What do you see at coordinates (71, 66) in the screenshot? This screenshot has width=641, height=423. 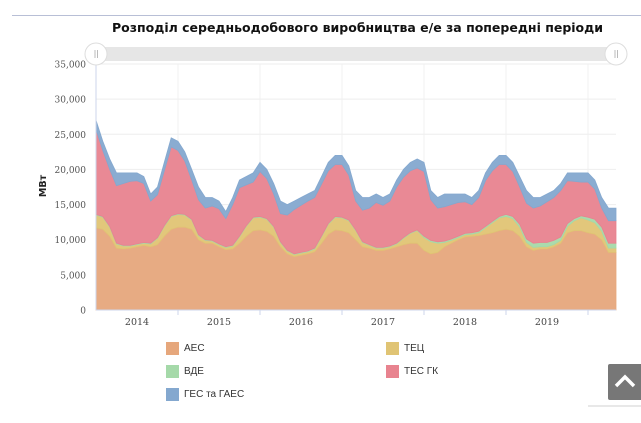 I see `y-tick-label: 35,000` at bounding box center [71, 66].